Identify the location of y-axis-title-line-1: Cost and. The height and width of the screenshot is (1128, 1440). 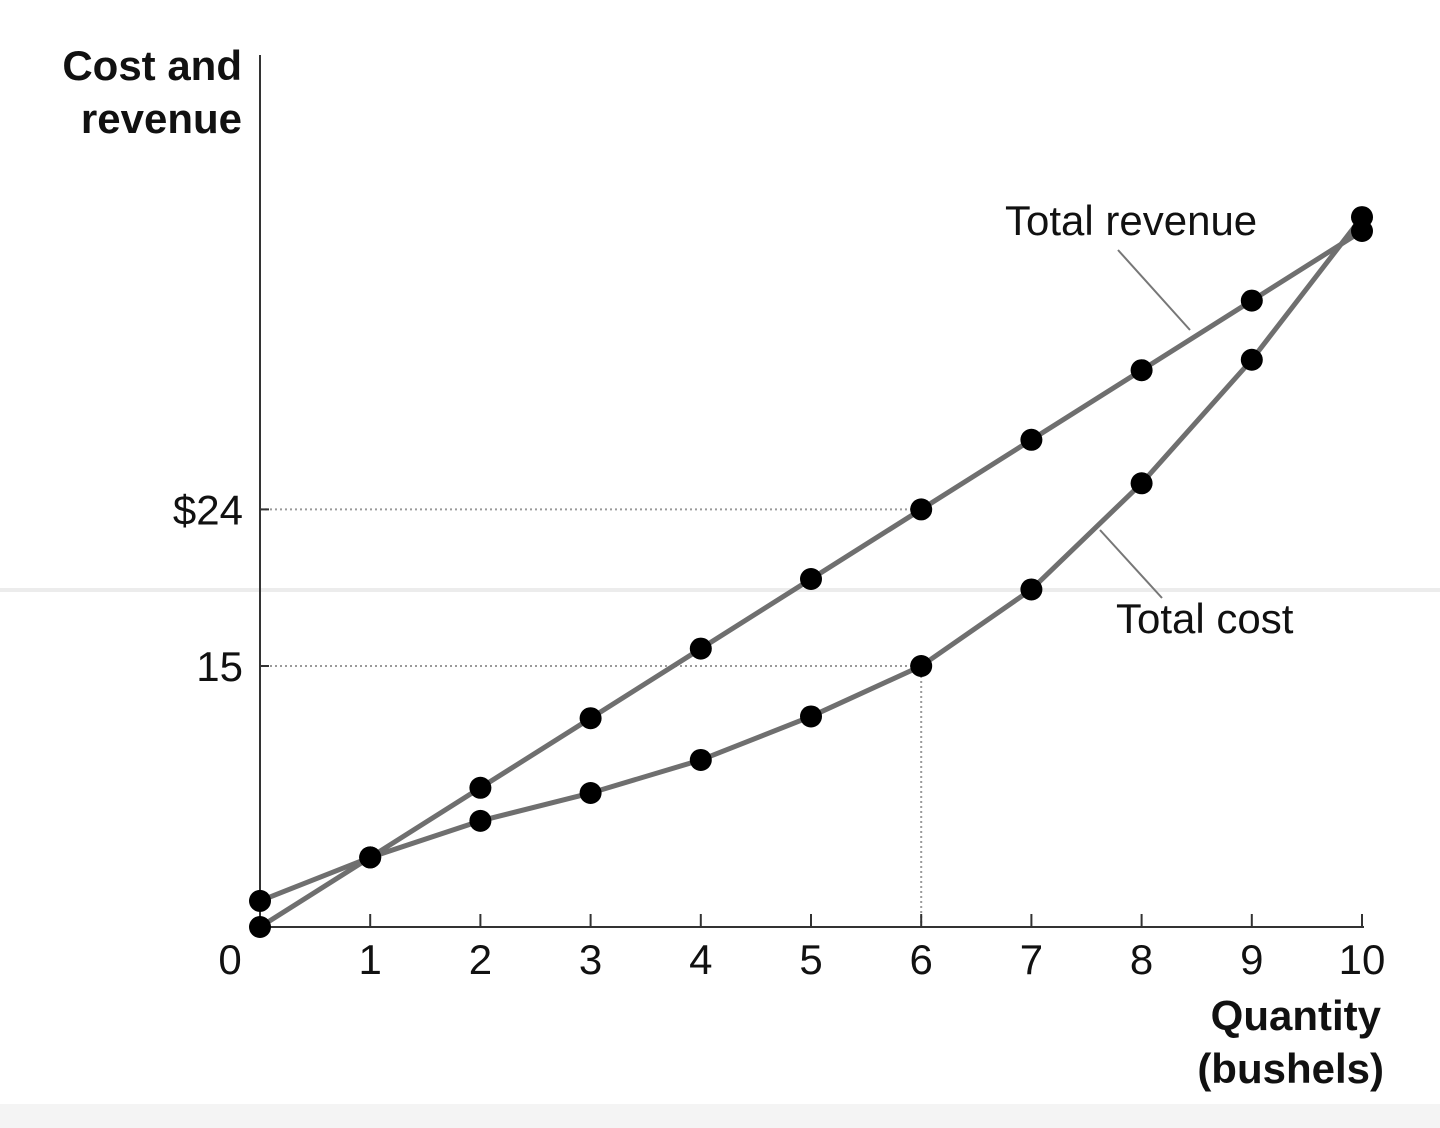
(152, 65).